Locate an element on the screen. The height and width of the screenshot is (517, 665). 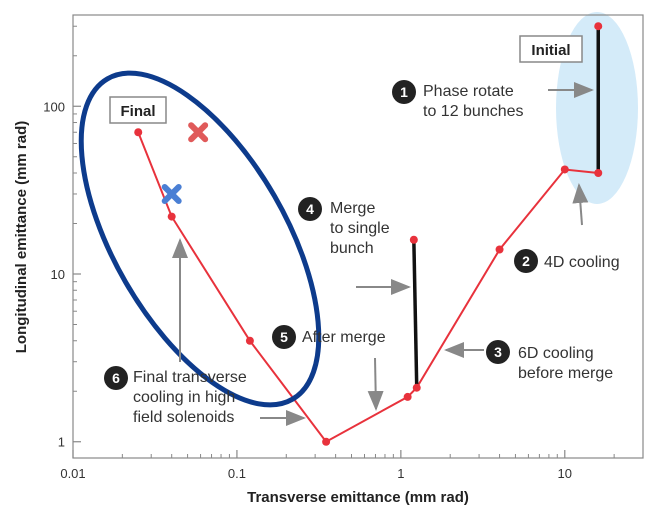
annotation-1-line2: to 12 bunches is located at coordinates (473, 111).